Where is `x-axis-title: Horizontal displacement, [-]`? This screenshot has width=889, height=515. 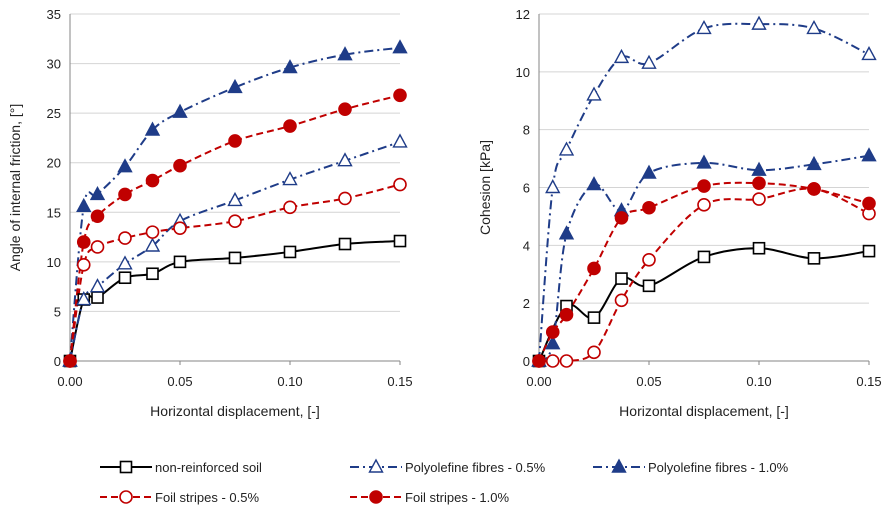
x-axis-title: Horizontal displacement, [-] is located at coordinates (235, 411).